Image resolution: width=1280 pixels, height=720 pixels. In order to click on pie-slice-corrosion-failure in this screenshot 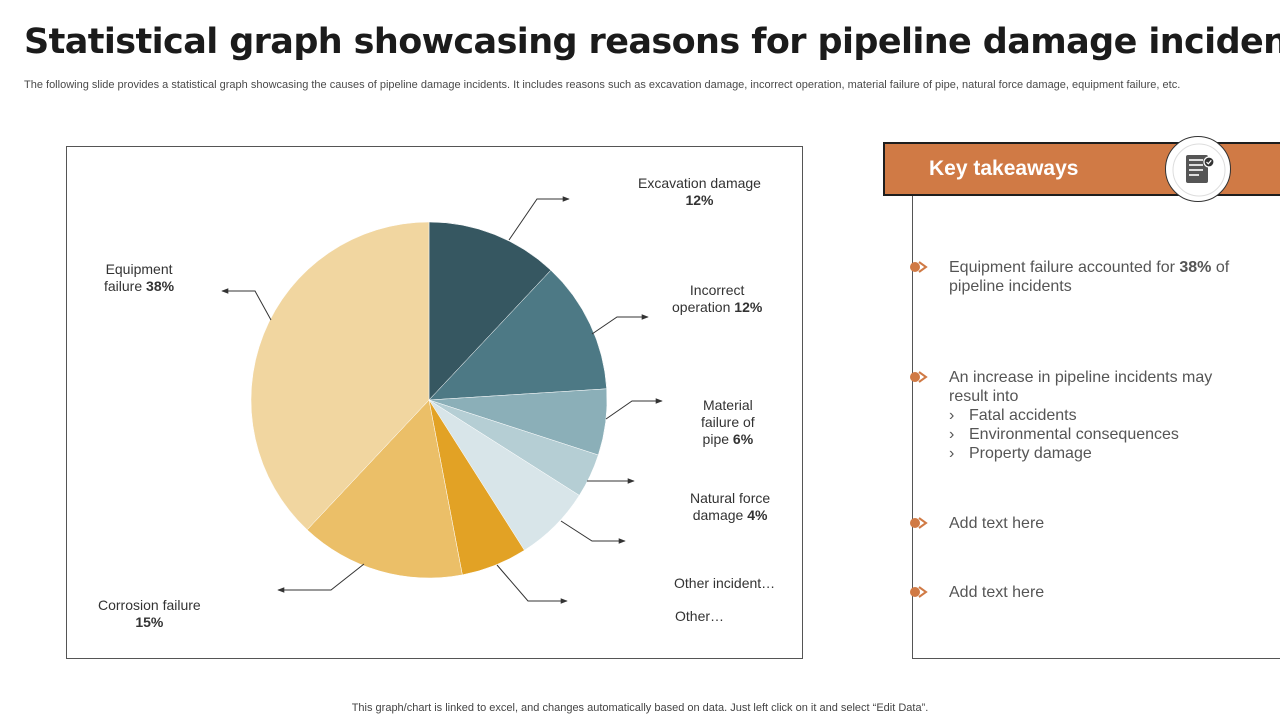, I will do `click(384, 489)`.